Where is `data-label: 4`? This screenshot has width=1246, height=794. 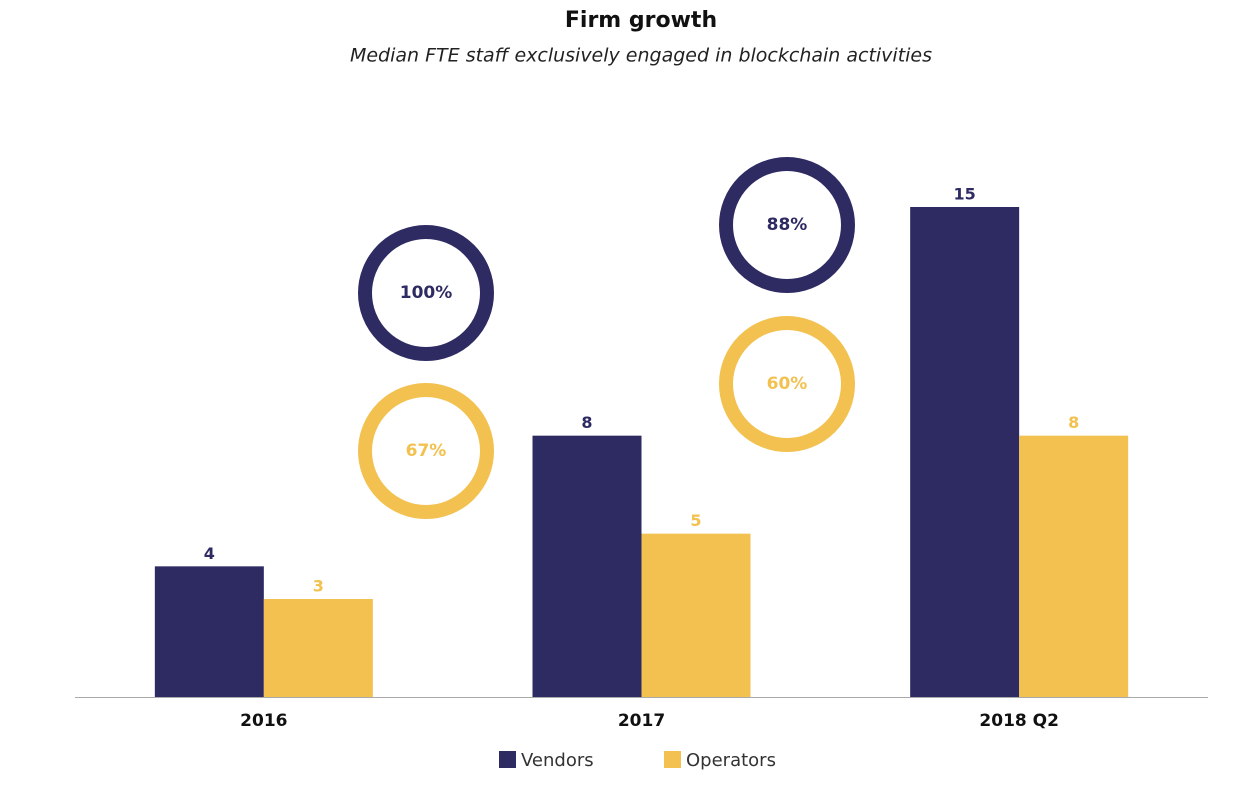
data-label: 4 is located at coordinates (209, 553).